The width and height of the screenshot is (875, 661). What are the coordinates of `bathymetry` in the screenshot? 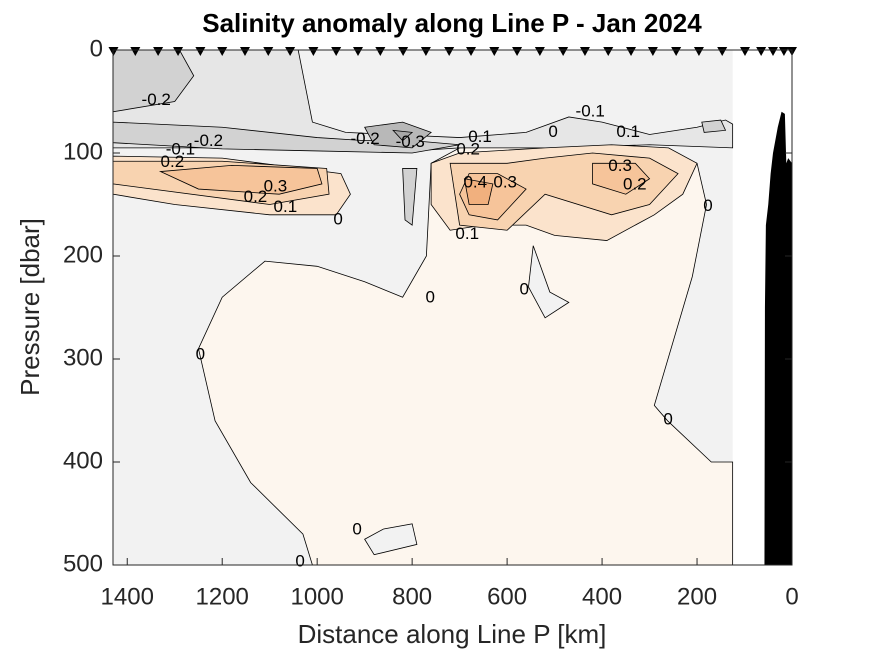 It's located at (778, 338).